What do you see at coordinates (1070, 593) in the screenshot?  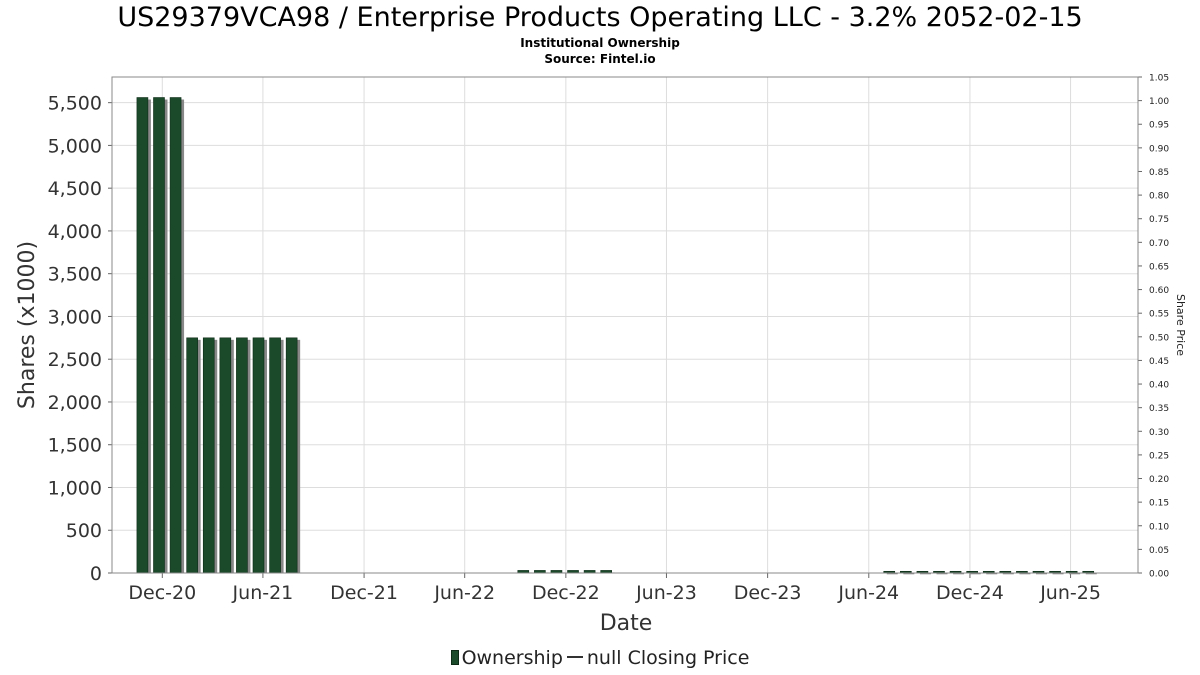 I see `x-tick-label: Jun-25` at bounding box center [1070, 593].